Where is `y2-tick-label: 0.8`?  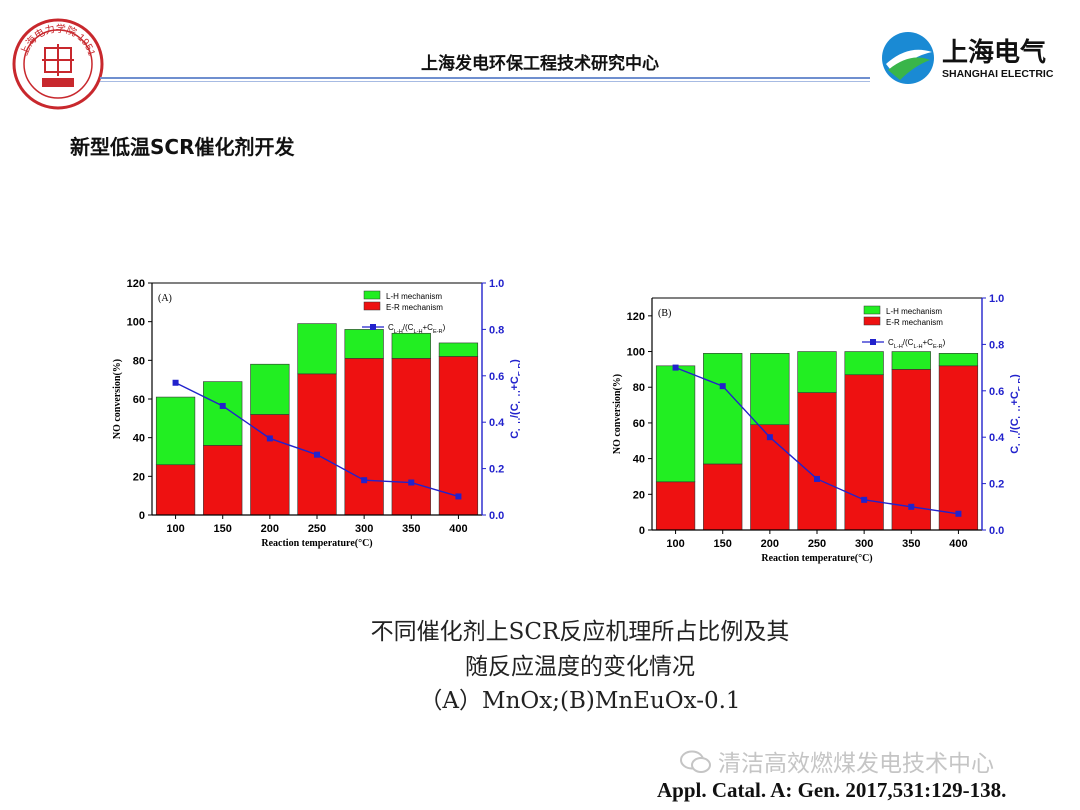 y2-tick-label: 0.8 is located at coordinates (996, 345).